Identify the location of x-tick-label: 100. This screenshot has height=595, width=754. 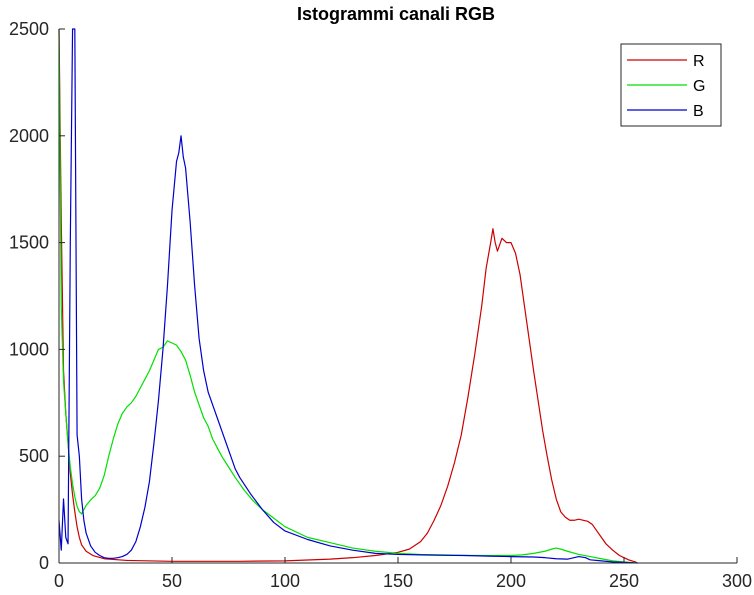
(285, 581).